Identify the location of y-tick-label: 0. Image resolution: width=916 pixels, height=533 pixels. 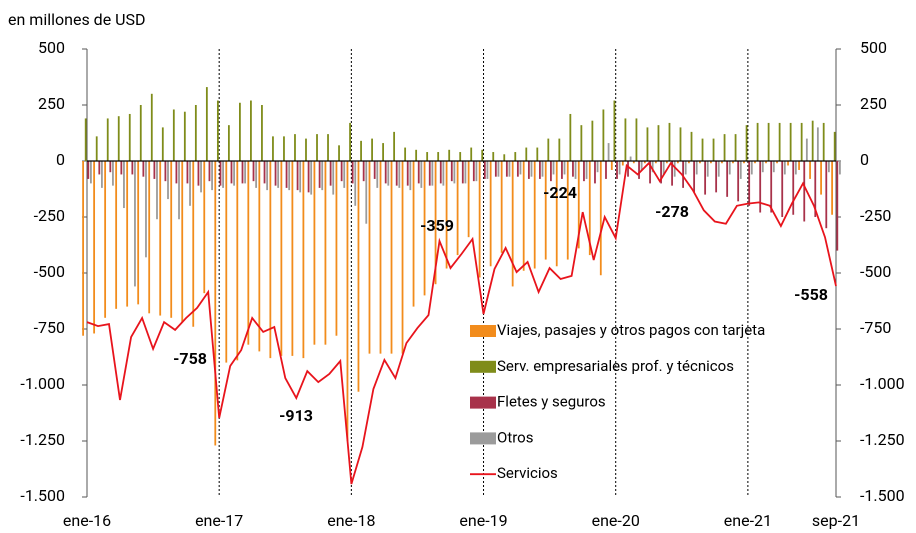
(60, 159).